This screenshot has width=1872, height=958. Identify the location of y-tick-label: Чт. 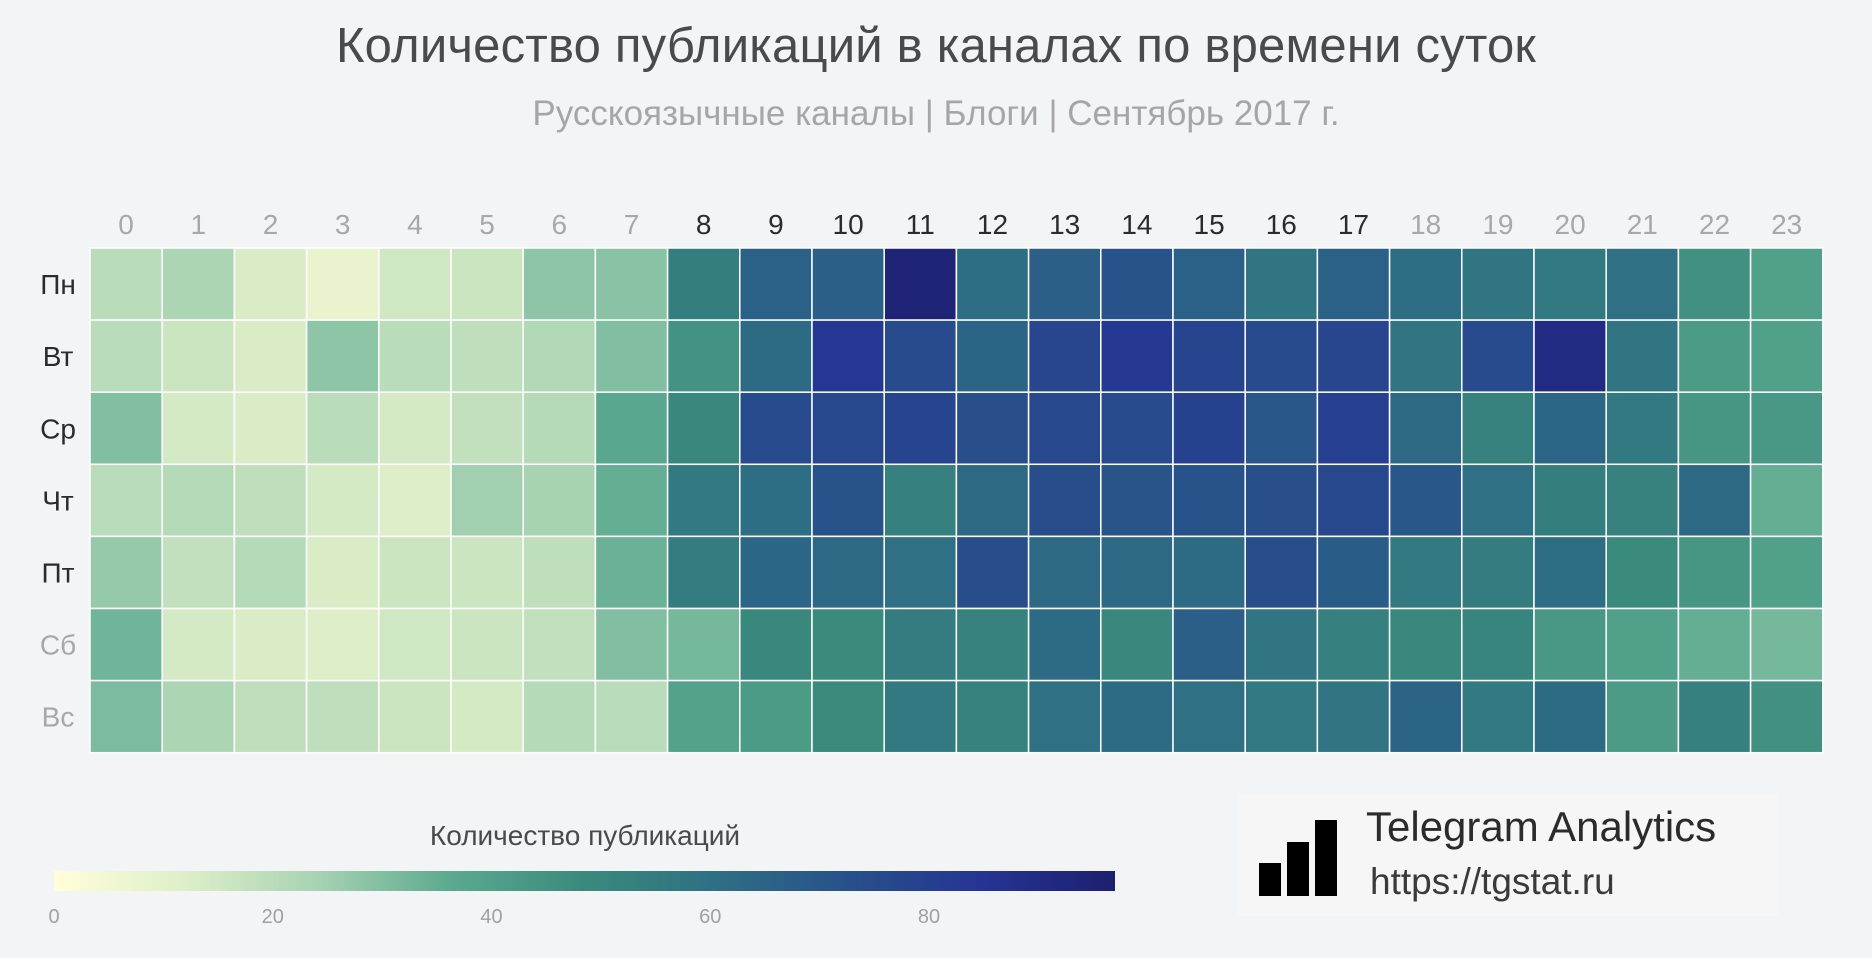
(58, 500).